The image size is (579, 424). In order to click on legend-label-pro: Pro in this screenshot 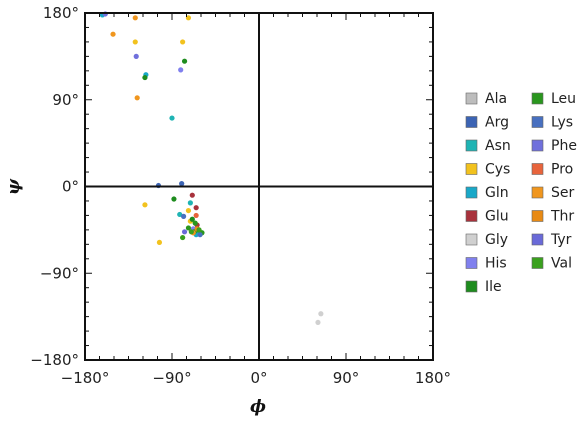, I will do `click(562, 170)`.